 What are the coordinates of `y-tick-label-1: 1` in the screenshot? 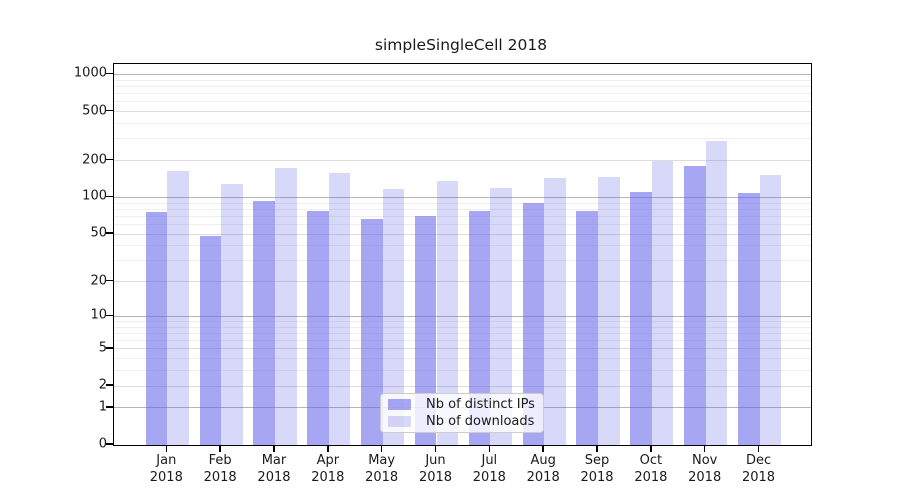 It's located at (102, 407).